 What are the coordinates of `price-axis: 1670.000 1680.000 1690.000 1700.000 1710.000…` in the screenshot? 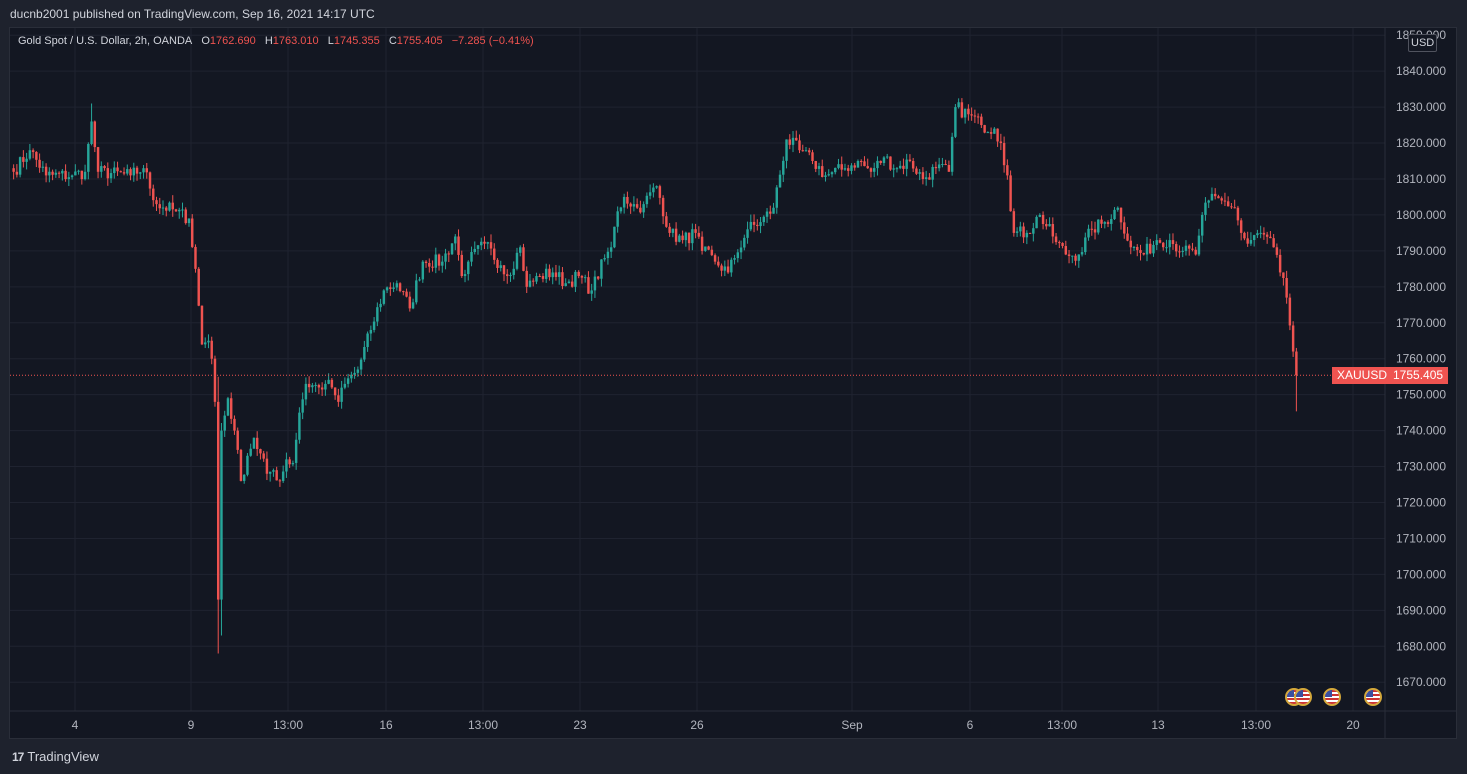 It's located at (1421, 358).